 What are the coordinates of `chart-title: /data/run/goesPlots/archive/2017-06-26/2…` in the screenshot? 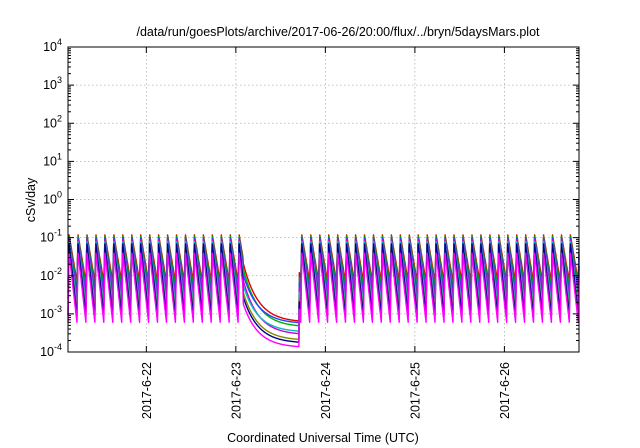 It's located at (338, 32).